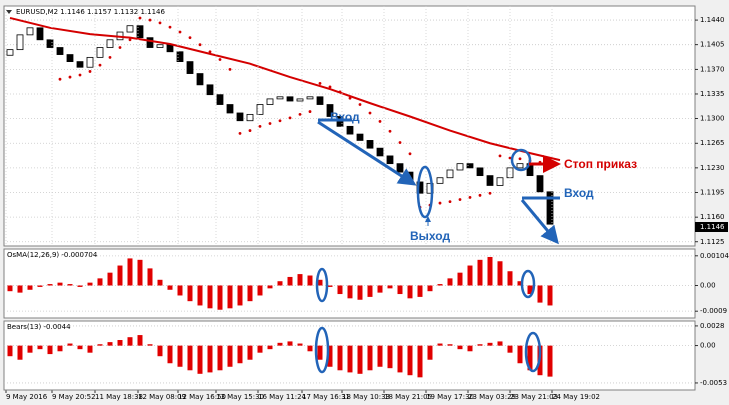  I want to click on x-tick-label: 17 May 16:31, so click(326, 397).